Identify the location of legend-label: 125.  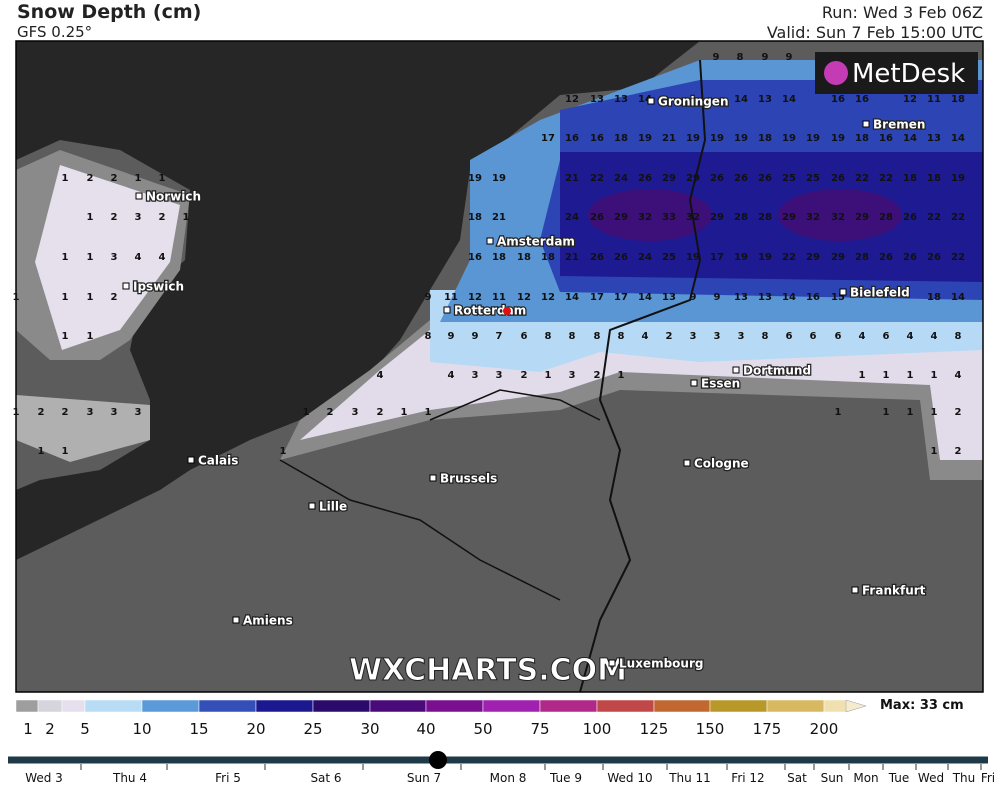
(654, 729).